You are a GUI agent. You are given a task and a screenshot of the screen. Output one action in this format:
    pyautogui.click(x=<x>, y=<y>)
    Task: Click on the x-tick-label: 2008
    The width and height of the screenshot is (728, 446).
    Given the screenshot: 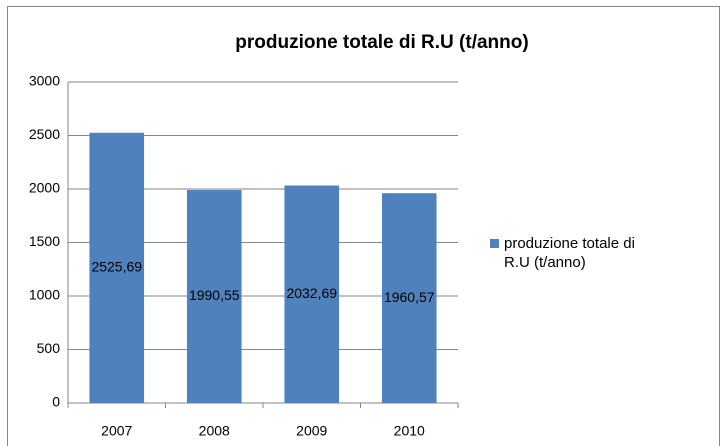 What is the action you would take?
    pyautogui.click(x=214, y=431)
    